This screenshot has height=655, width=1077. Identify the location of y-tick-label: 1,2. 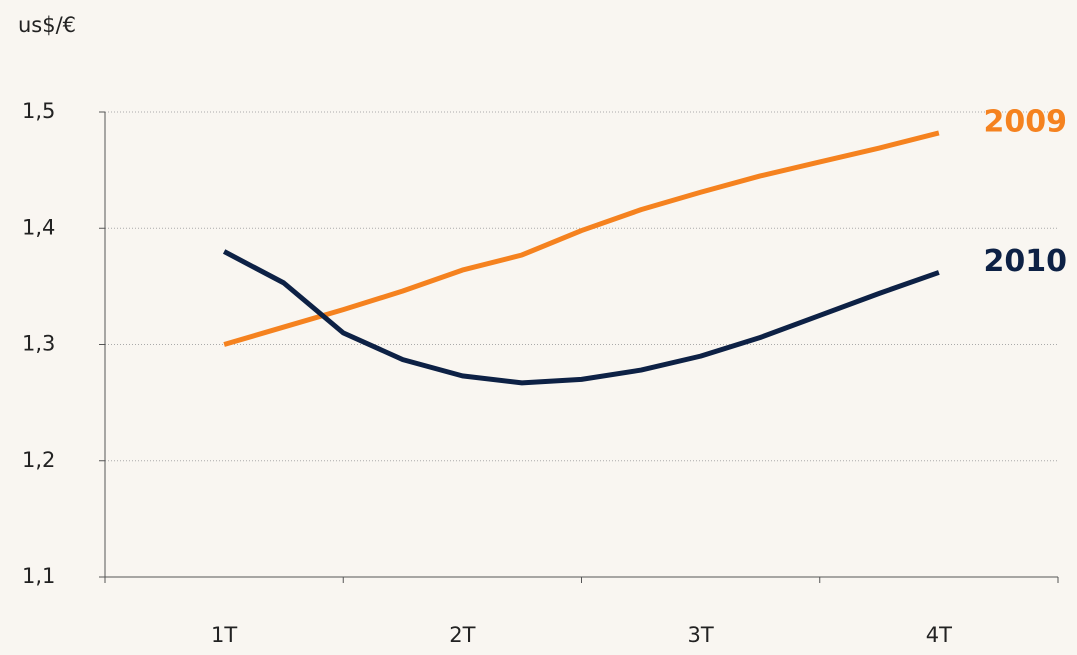
(38, 460).